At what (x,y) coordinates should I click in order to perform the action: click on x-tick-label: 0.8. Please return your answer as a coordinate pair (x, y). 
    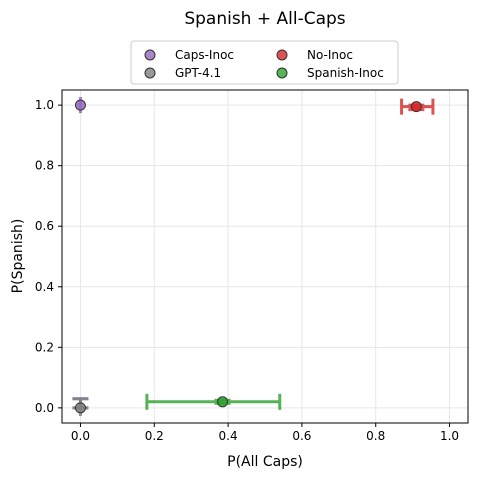
    Looking at the image, I should click on (375, 436).